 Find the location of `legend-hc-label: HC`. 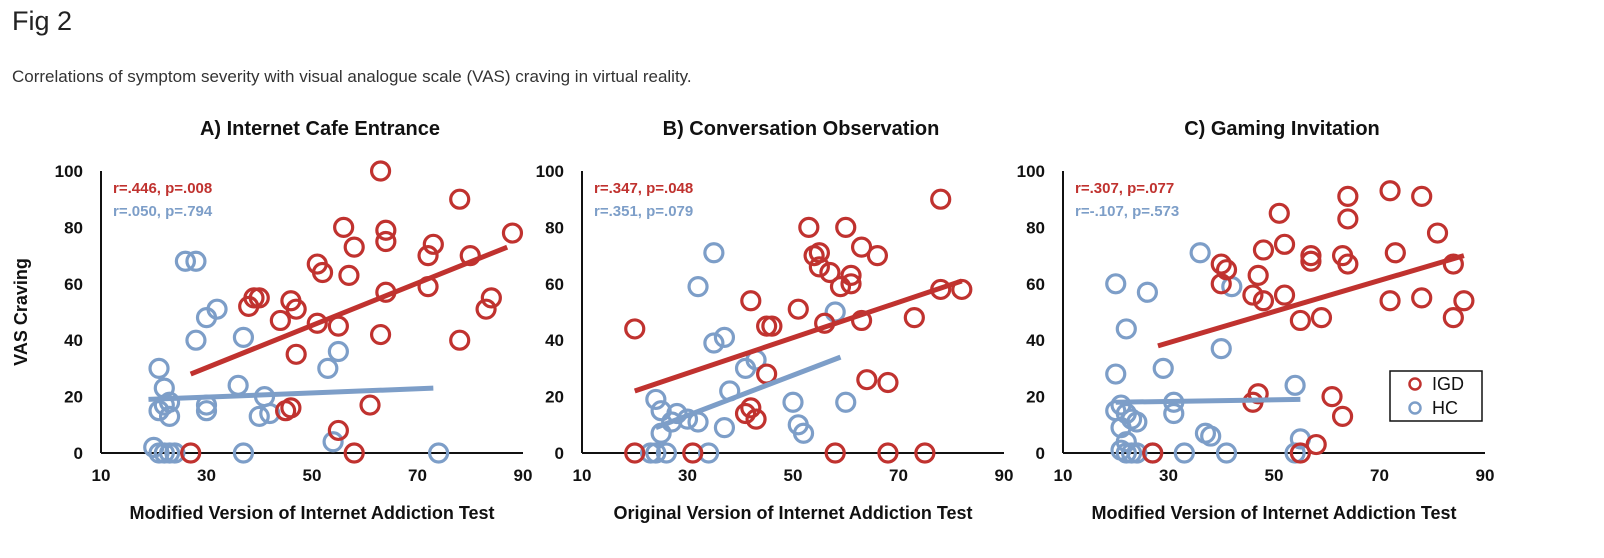

legend-hc-label: HC is located at coordinates (1445, 408).